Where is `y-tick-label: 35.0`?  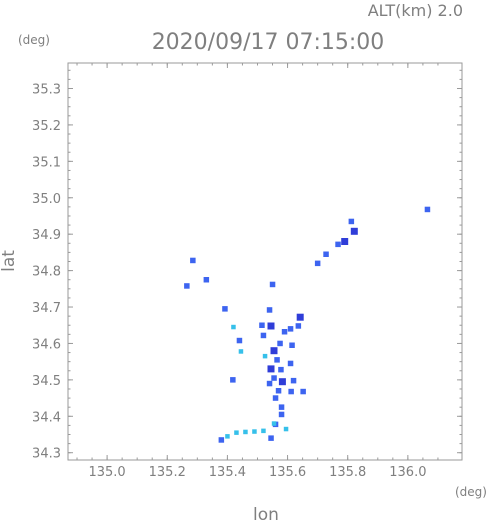 y-tick-label: 35.0 is located at coordinates (46, 199).